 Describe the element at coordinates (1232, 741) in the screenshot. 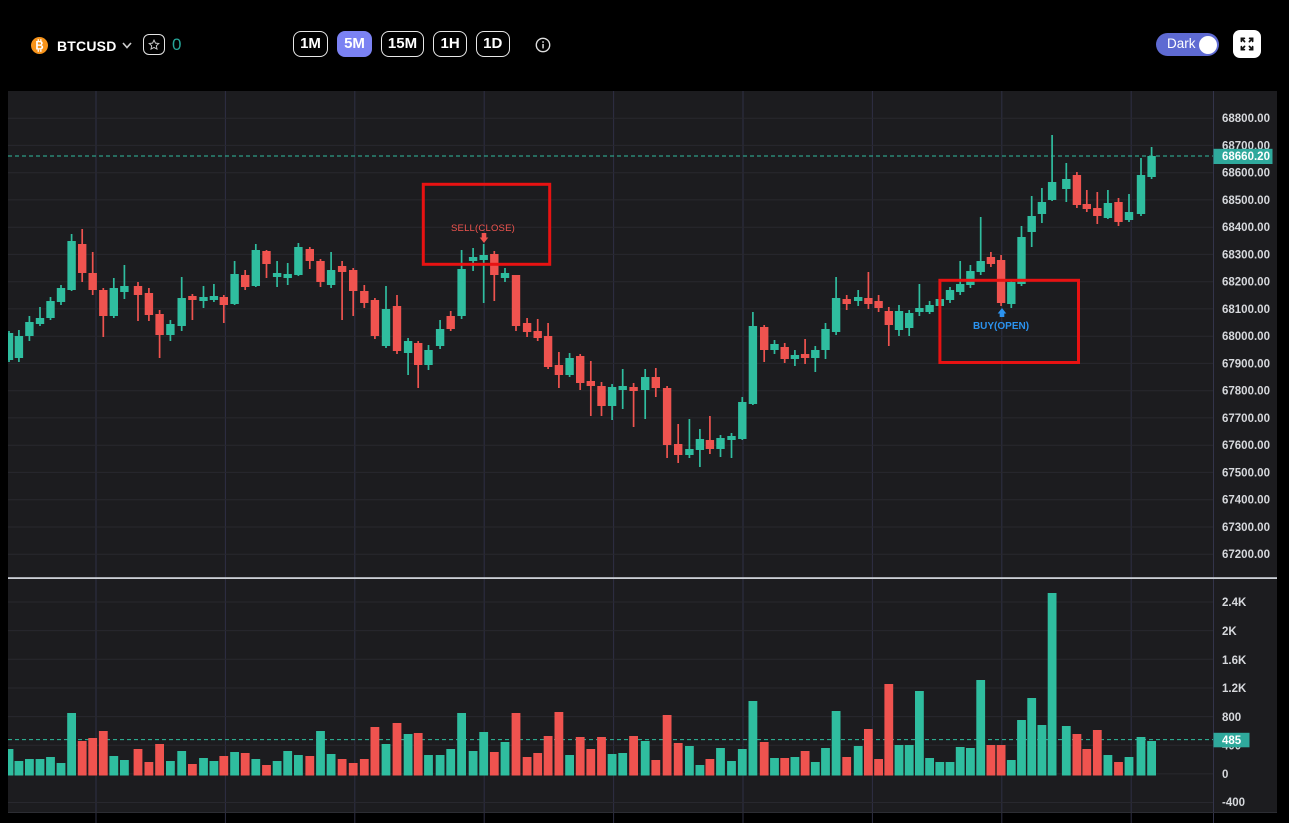

I see `svg-text: 485` at that location.